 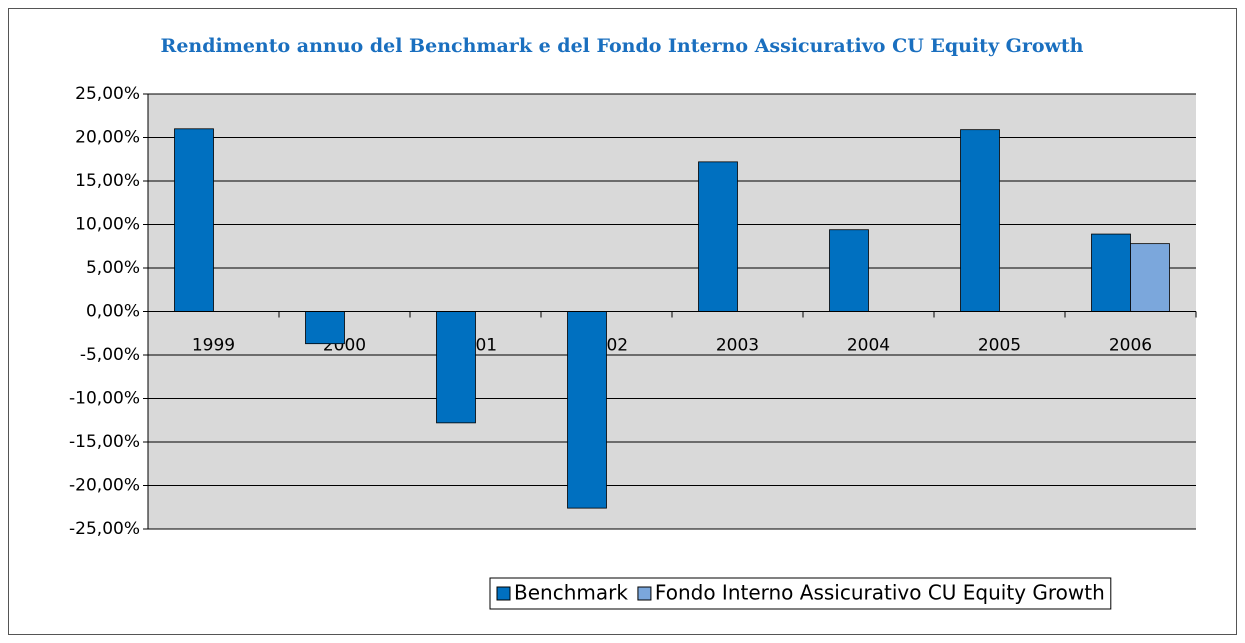 I want to click on y-tick-label: -5,00%, so click(x=110, y=355).